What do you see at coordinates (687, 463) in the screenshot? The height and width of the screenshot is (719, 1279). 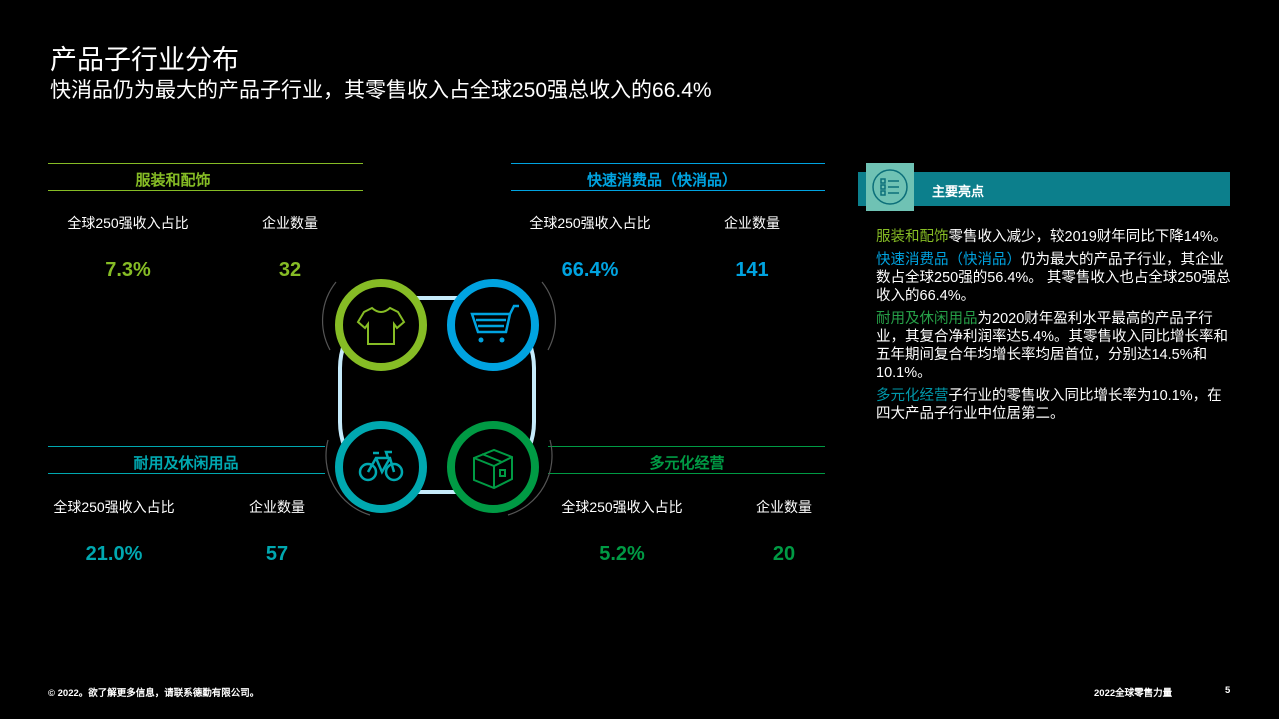 I see `segment-title-diversified: 多元化经营` at bounding box center [687, 463].